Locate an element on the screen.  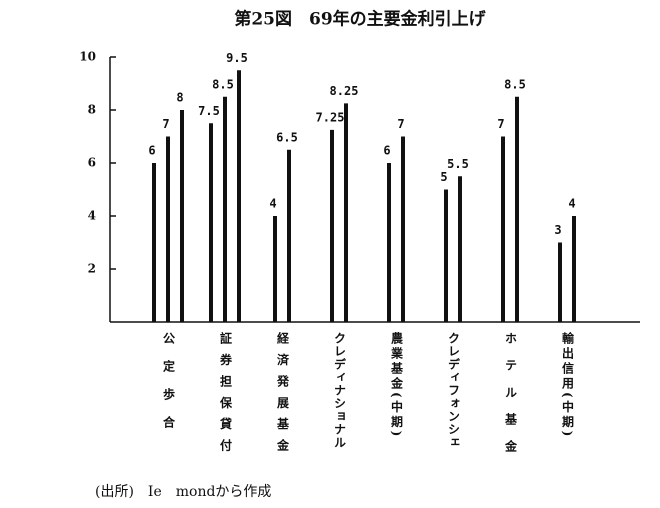
y-tick-label: 6 is located at coordinates (92, 163).